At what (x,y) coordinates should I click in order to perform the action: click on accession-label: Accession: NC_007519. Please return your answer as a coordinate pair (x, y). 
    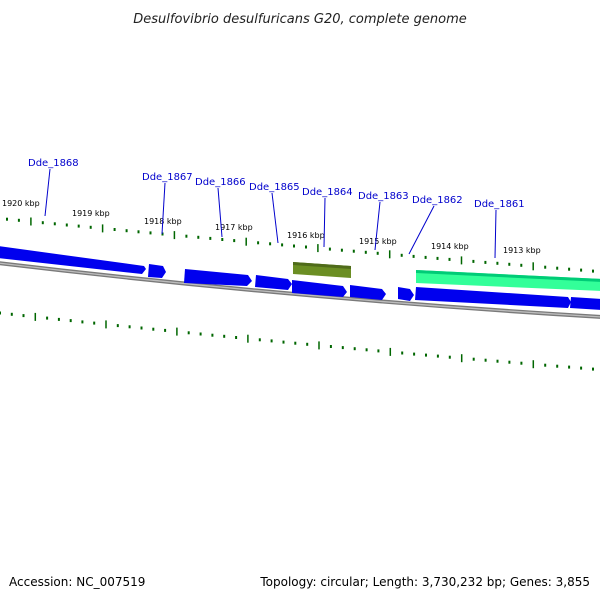
    Looking at the image, I should click on (77, 582).